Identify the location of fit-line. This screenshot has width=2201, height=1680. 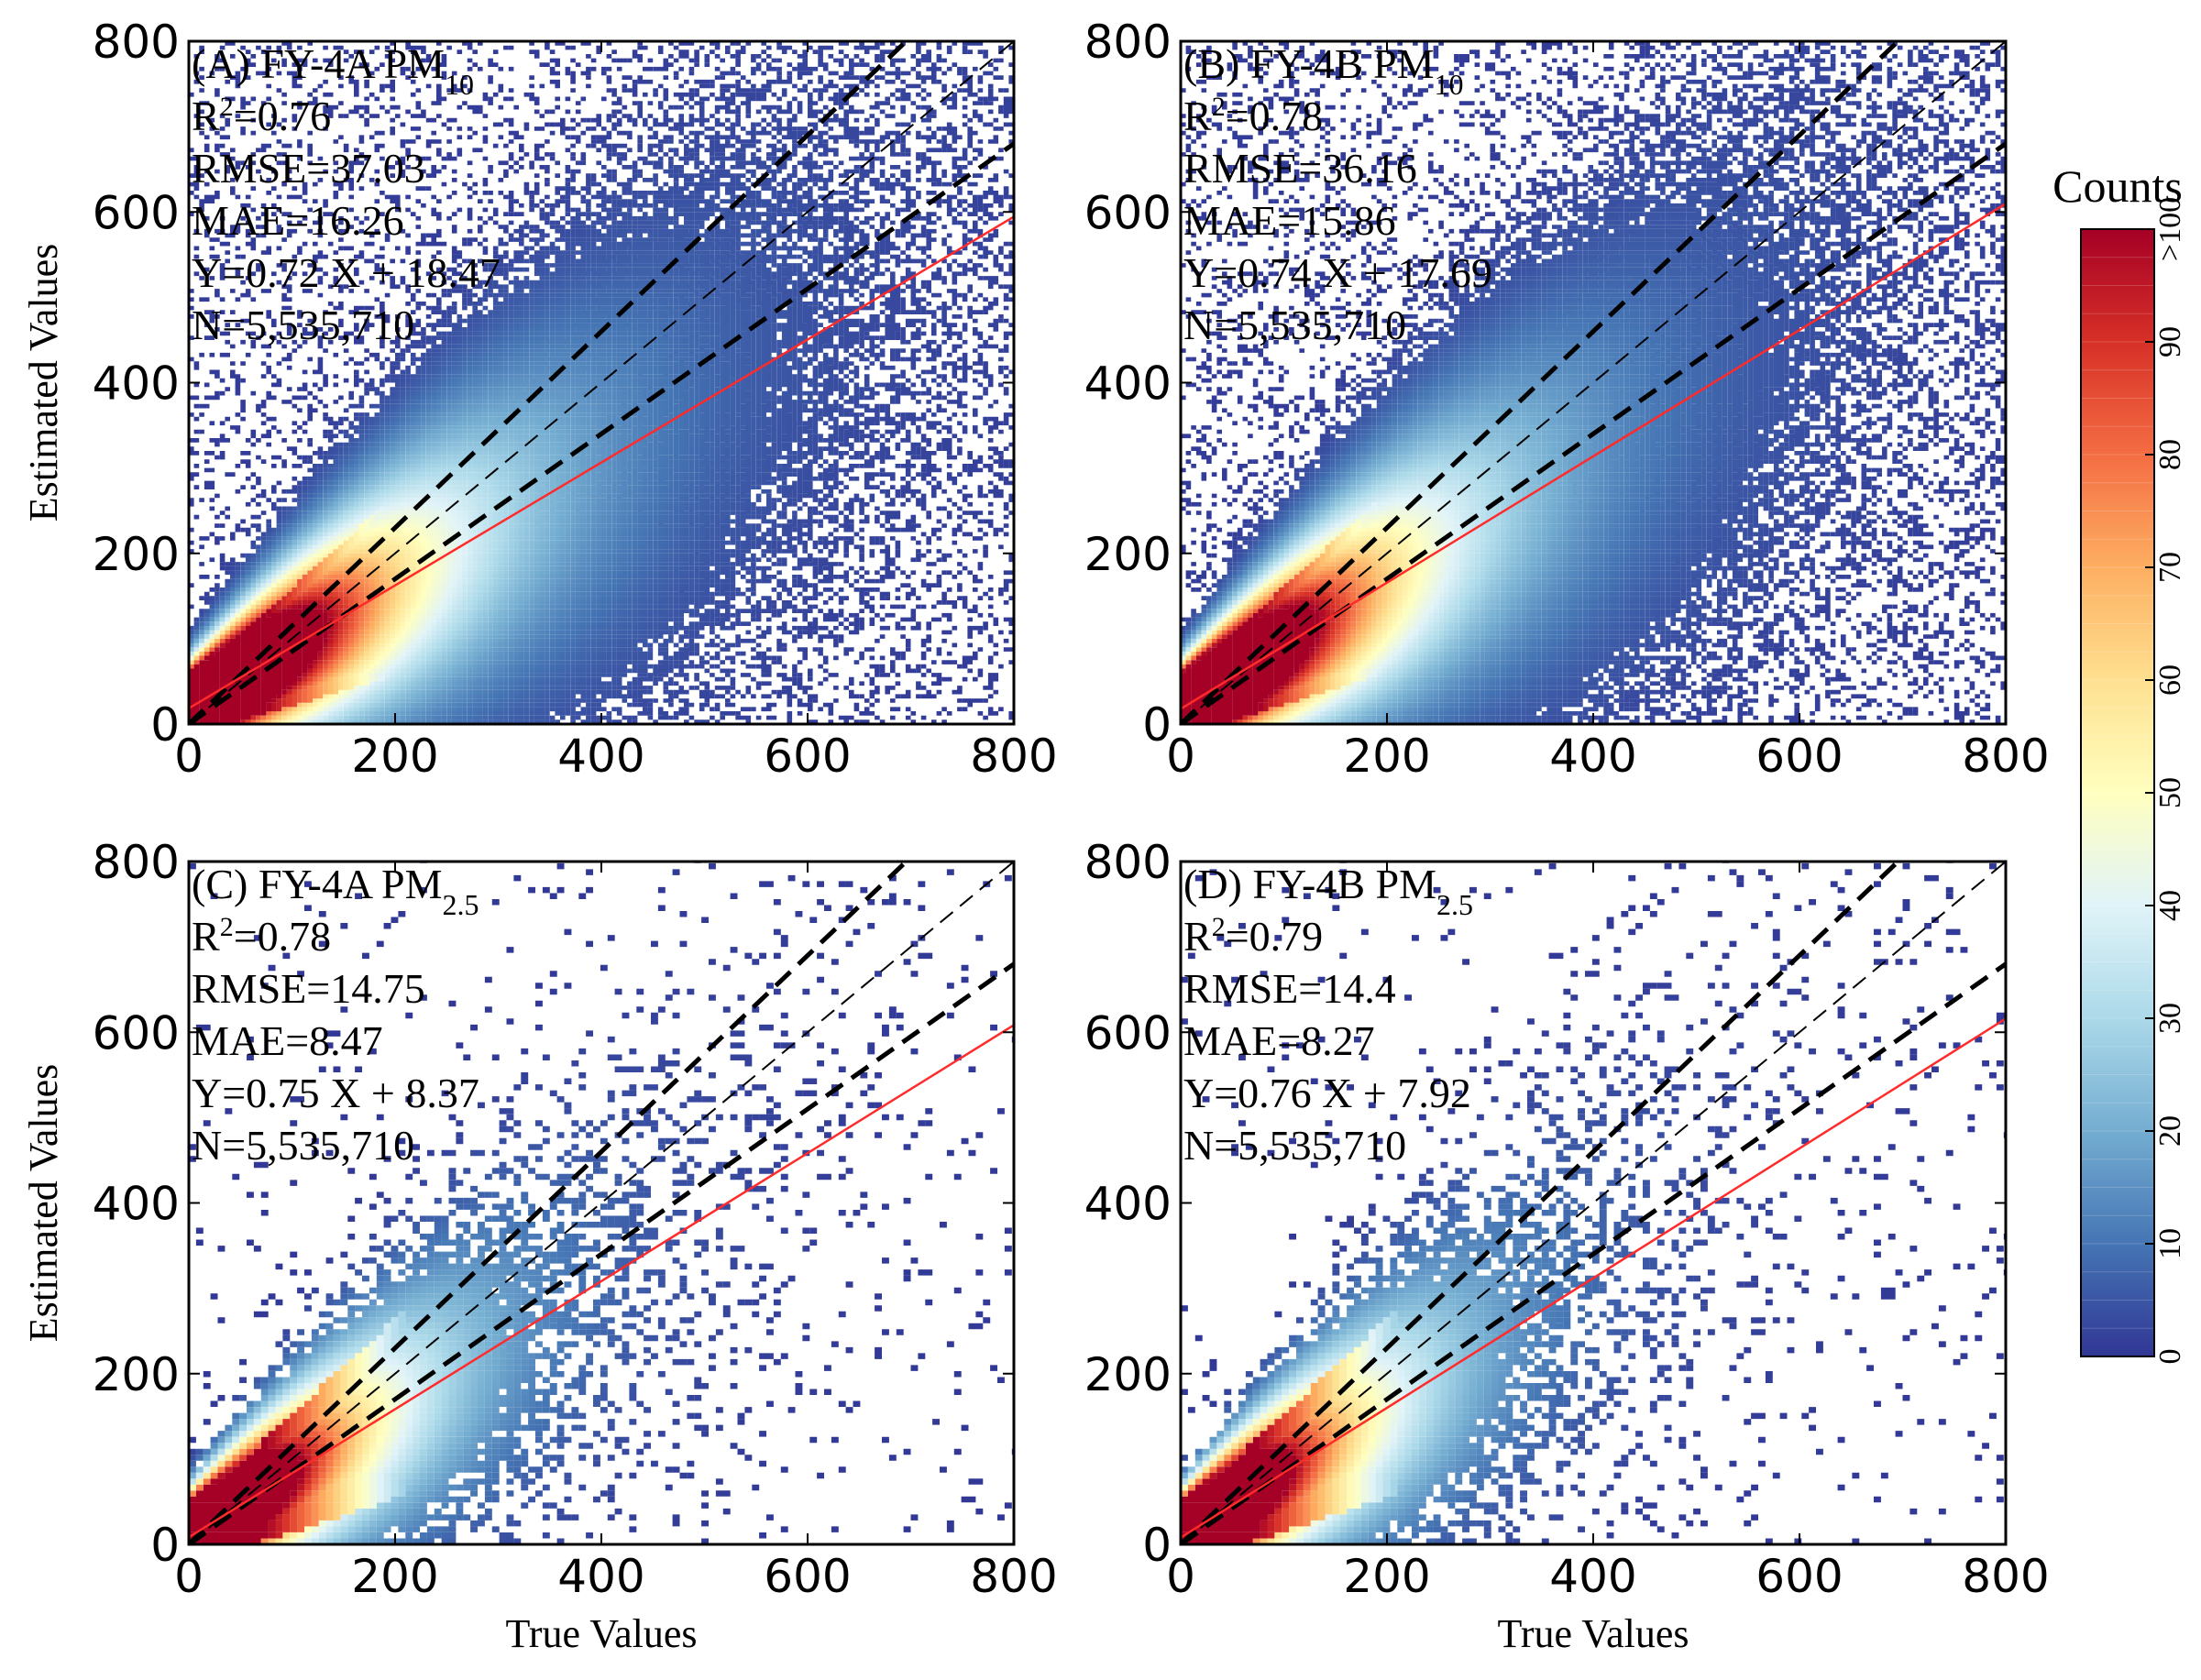
(601, 462).